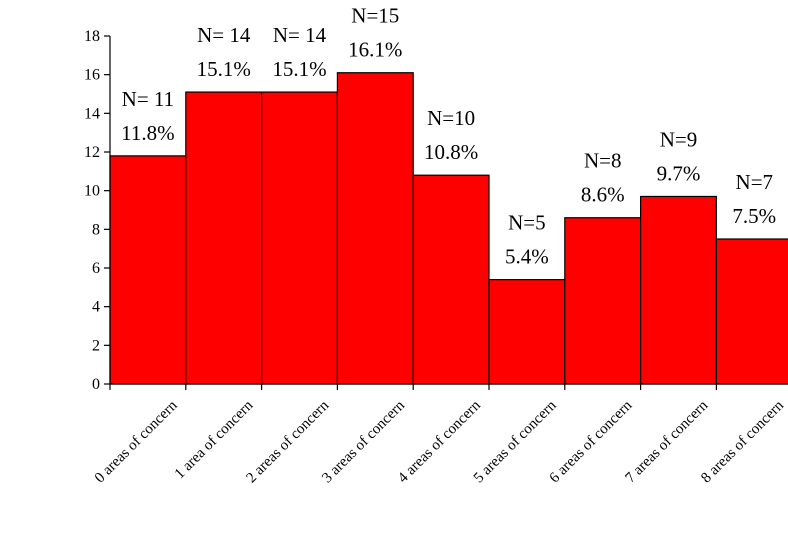 This screenshot has width=788, height=537. I want to click on y-tick-label: 2, so click(96, 345).